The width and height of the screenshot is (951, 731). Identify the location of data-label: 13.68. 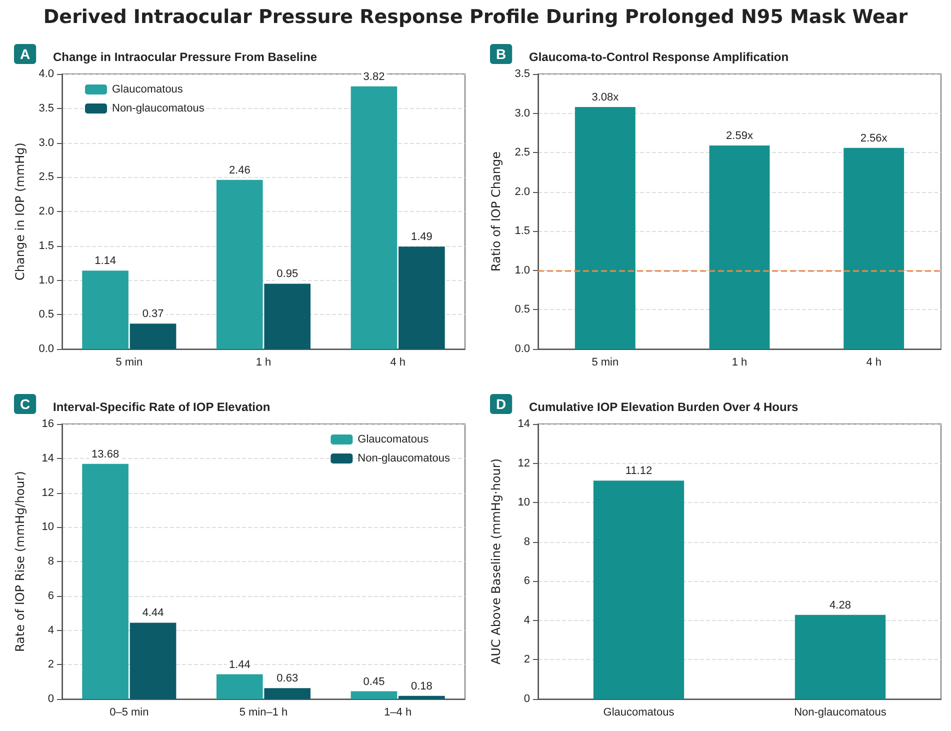
(106, 454).